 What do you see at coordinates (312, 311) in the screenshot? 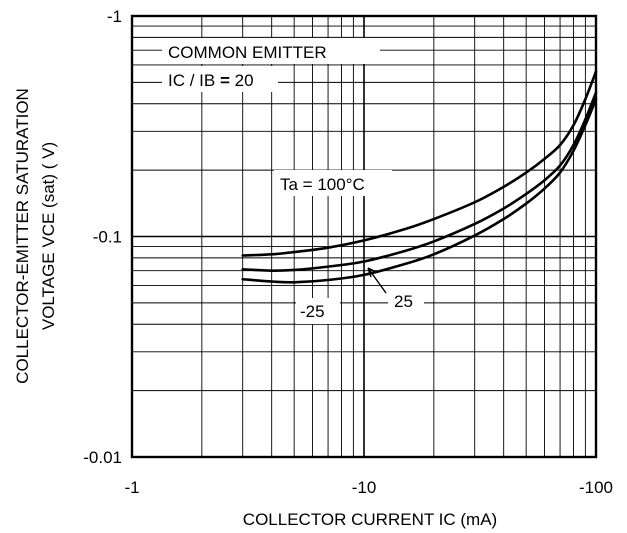
I see `series-label-minus25c: -25` at bounding box center [312, 311].